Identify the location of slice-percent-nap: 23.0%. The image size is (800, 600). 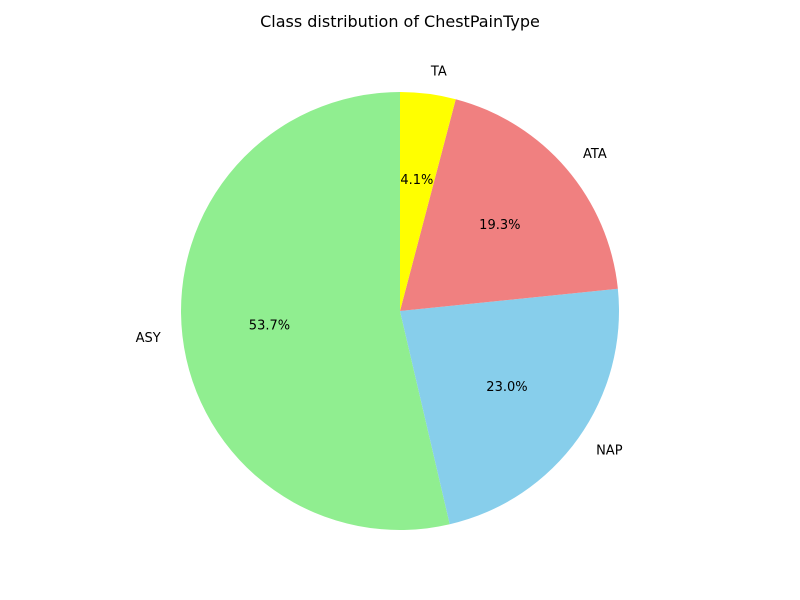
(506, 387).